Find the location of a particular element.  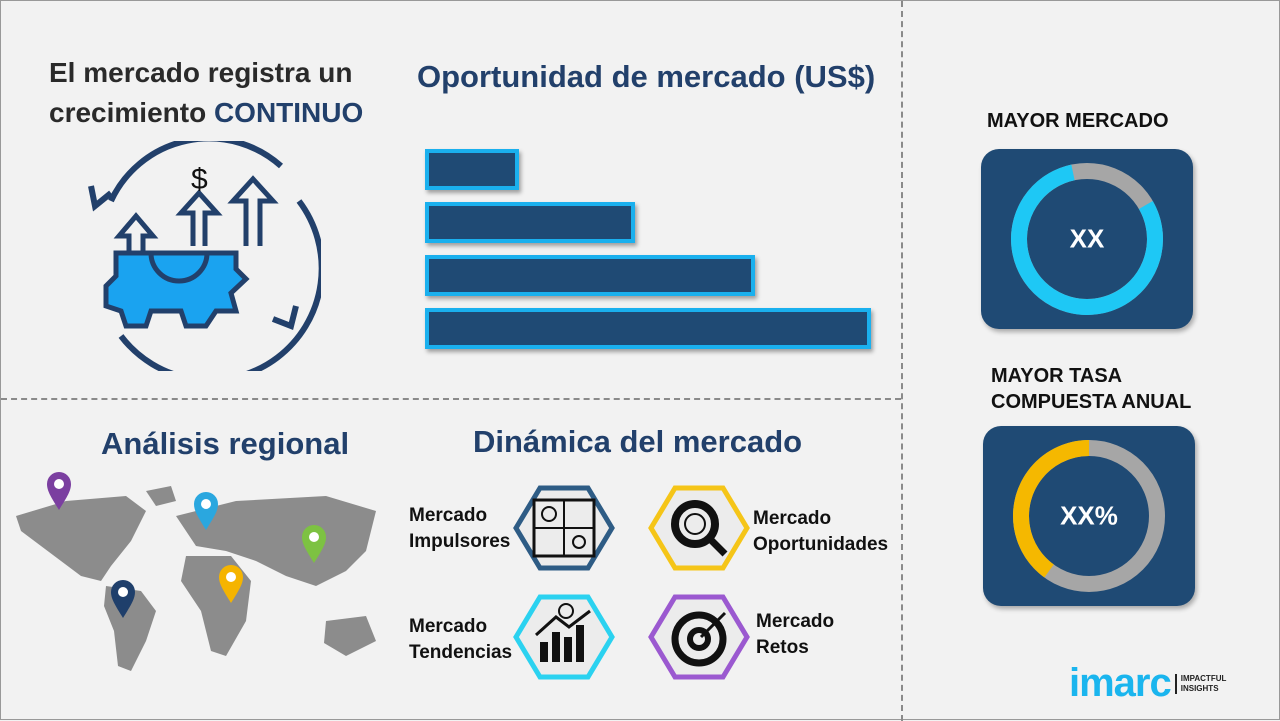

tagline-2: INSIGHTS is located at coordinates (1199, 688).